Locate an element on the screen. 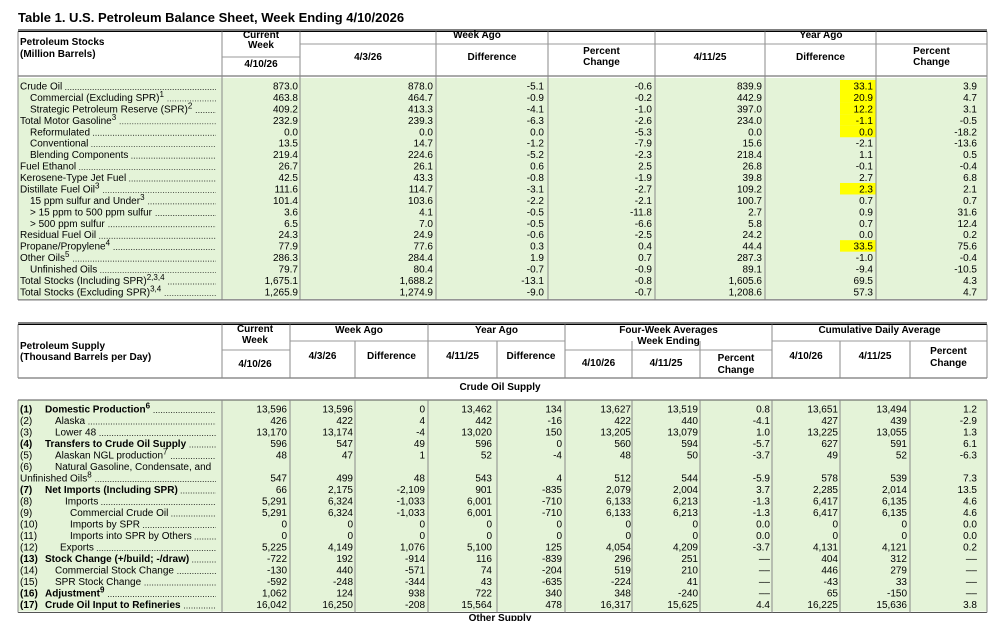 The width and height of the screenshot is (992, 621). column-header: 4/3/26 is located at coordinates (323, 356).